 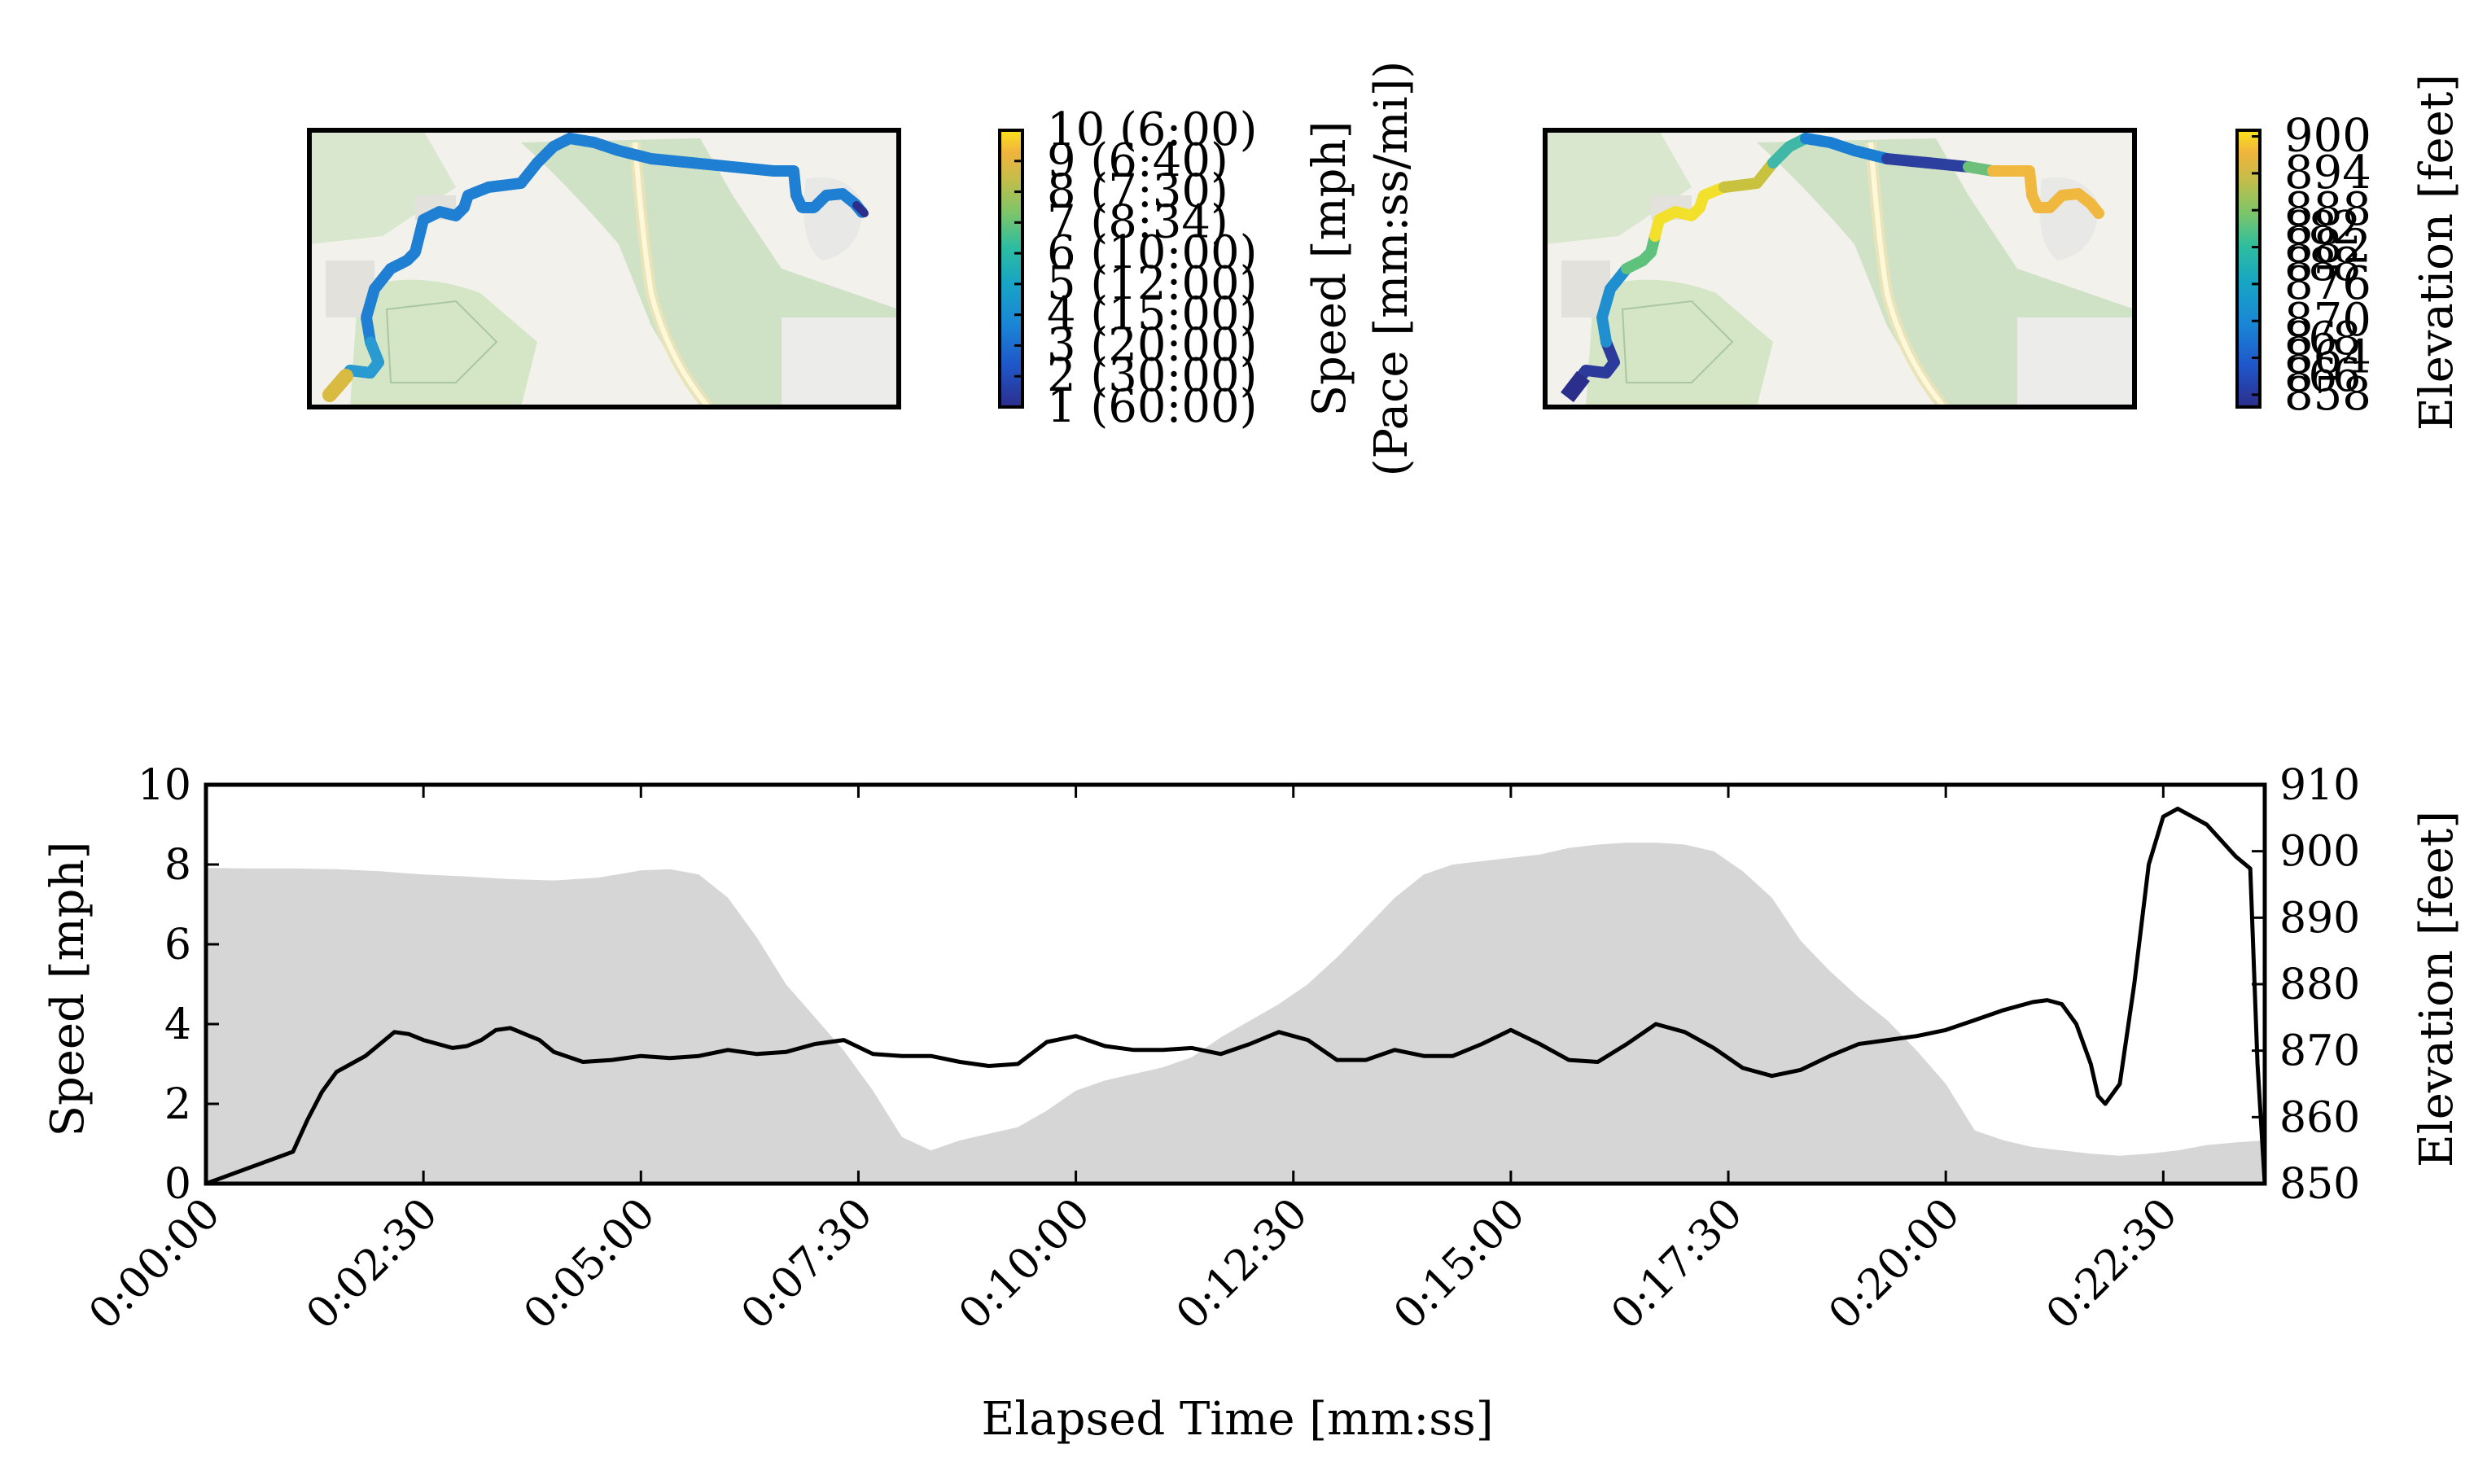 What do you see at coordinates (1152, 314) in the screenshot?
I see `speed-colorbar-tick-label: 4 (15:00)` at bounding box center [1152, 314].